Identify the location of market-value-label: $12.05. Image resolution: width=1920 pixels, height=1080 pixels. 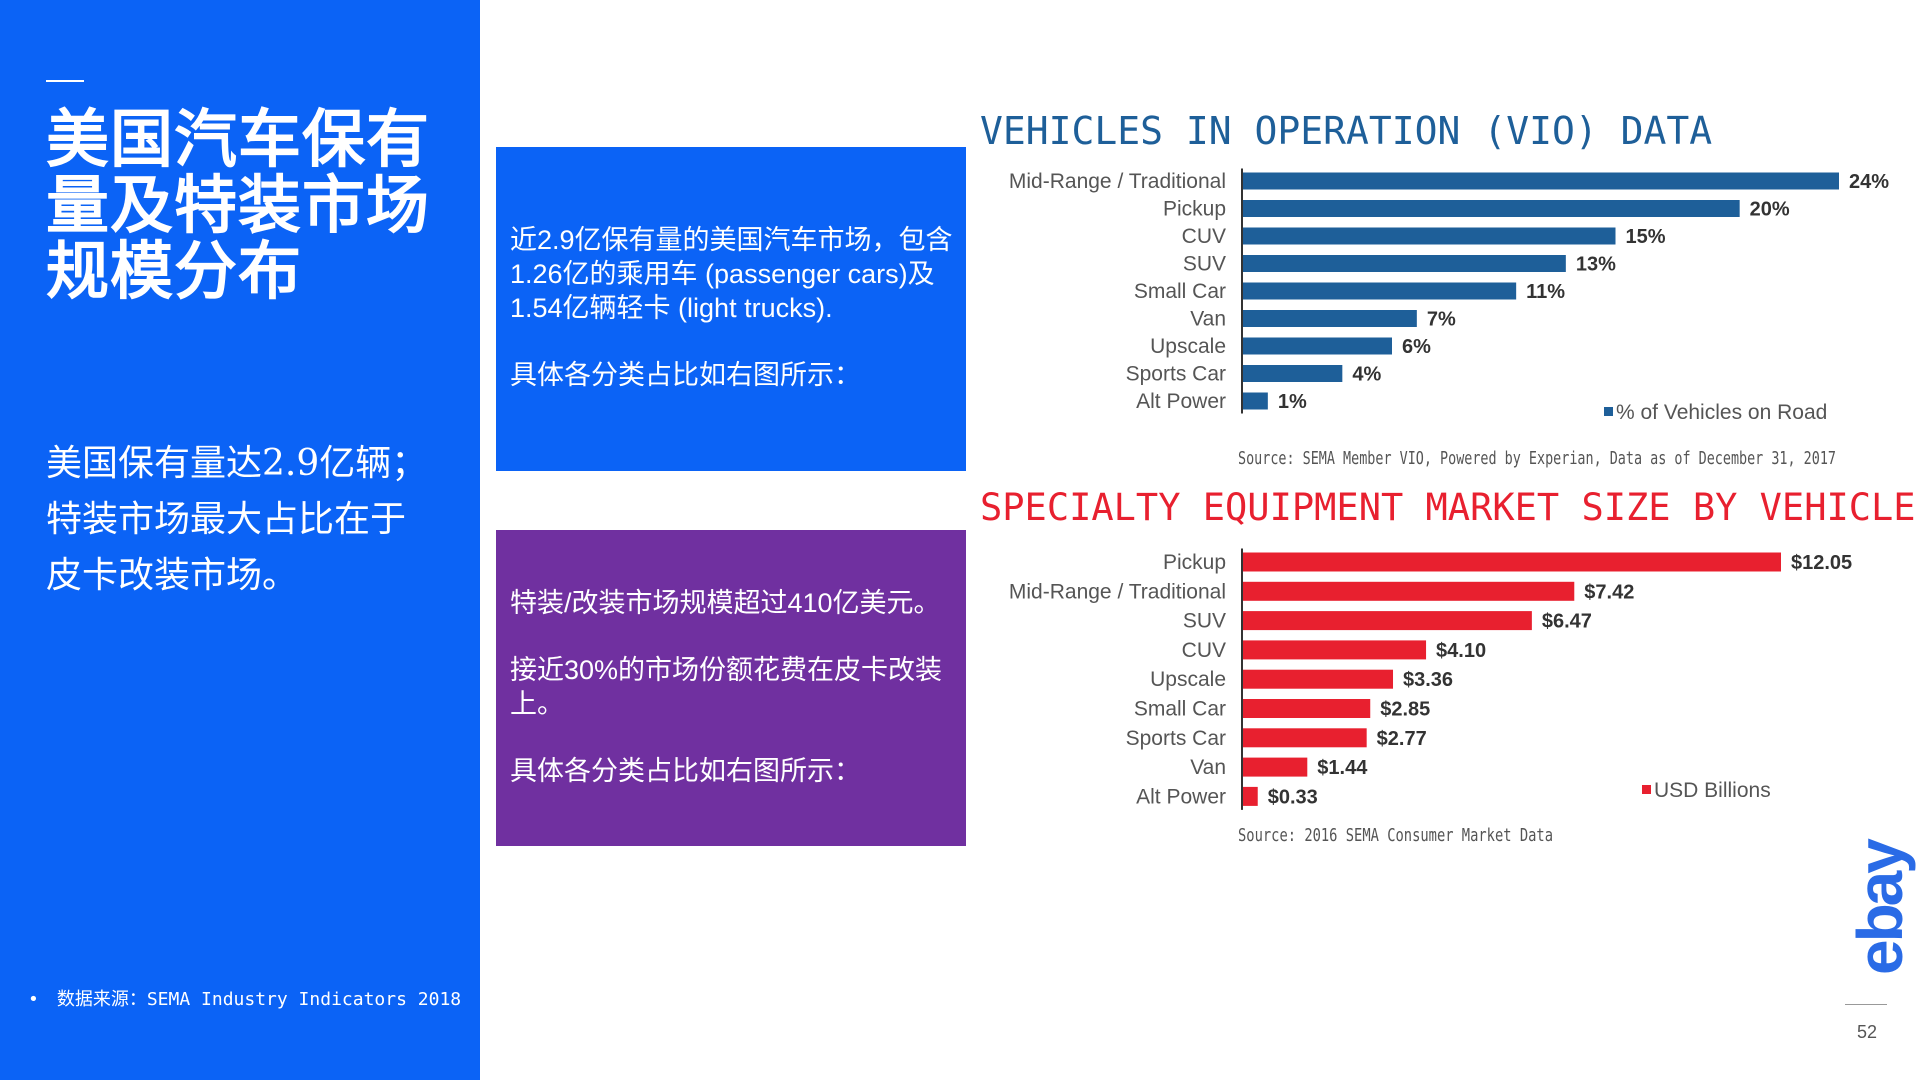
(1821, 563).